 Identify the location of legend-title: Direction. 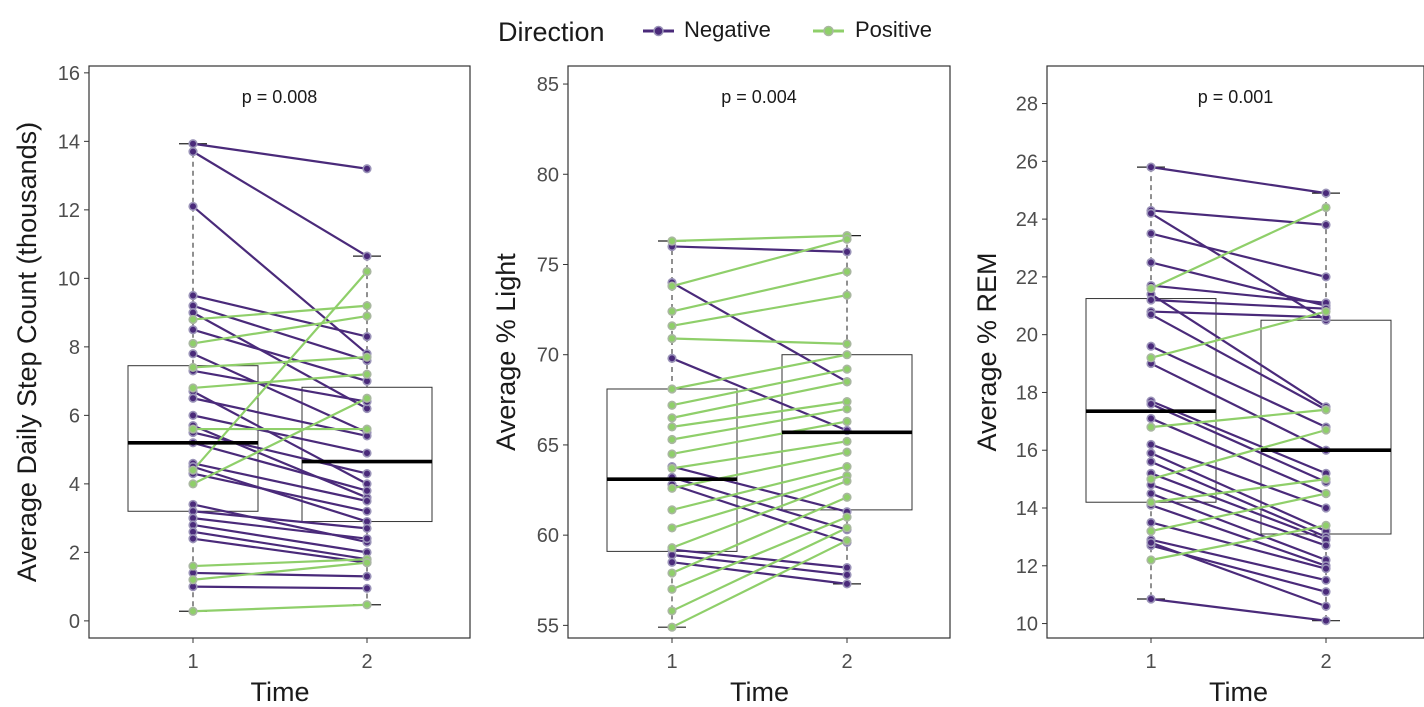
(551, 32).